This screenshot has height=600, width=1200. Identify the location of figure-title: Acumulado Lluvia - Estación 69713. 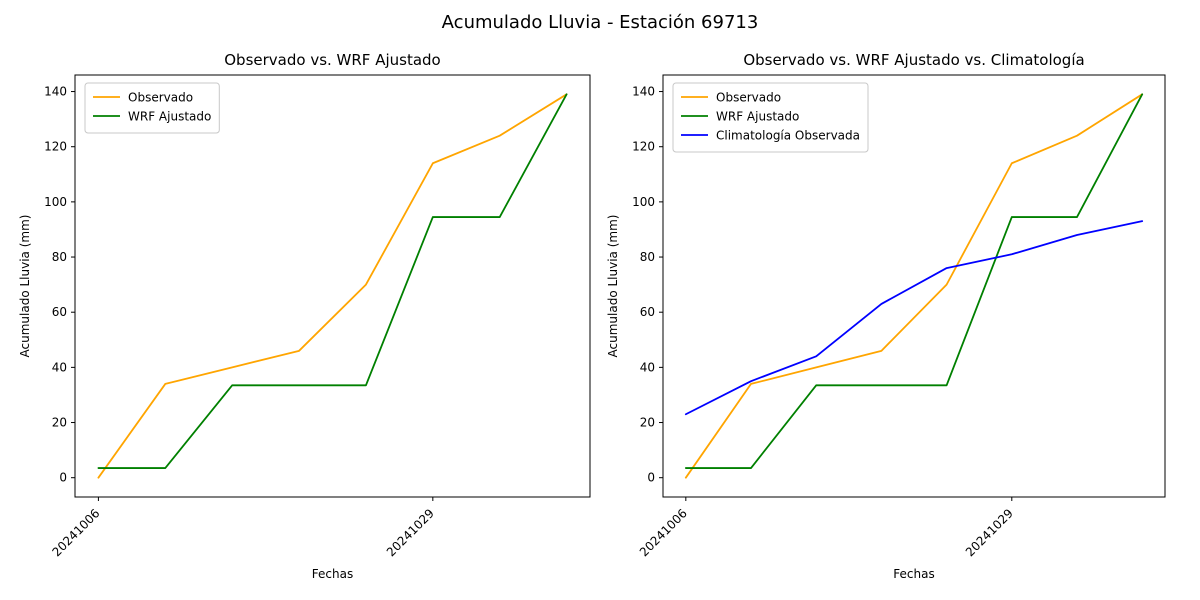
(600, 22).